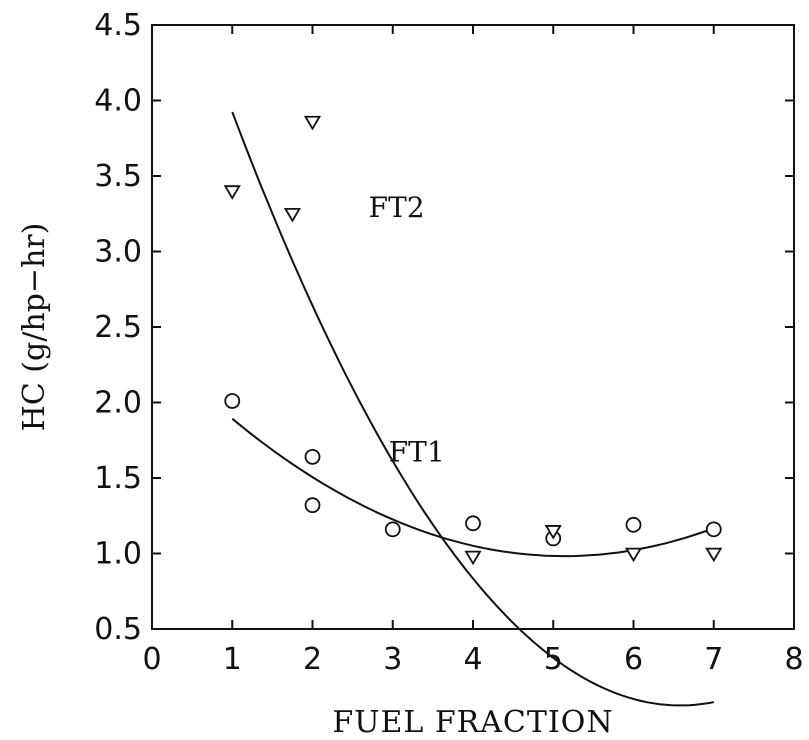 This screenshot has width=809, height=740. I want to click on y-tick-label: 3.5, so click(118, 176).